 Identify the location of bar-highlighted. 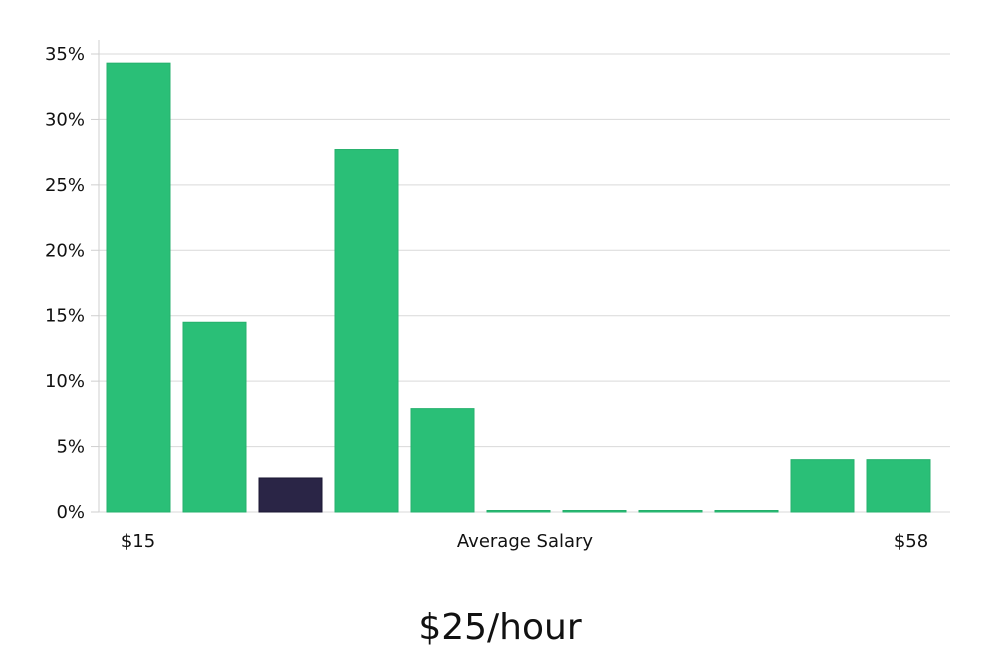
(290, 495).